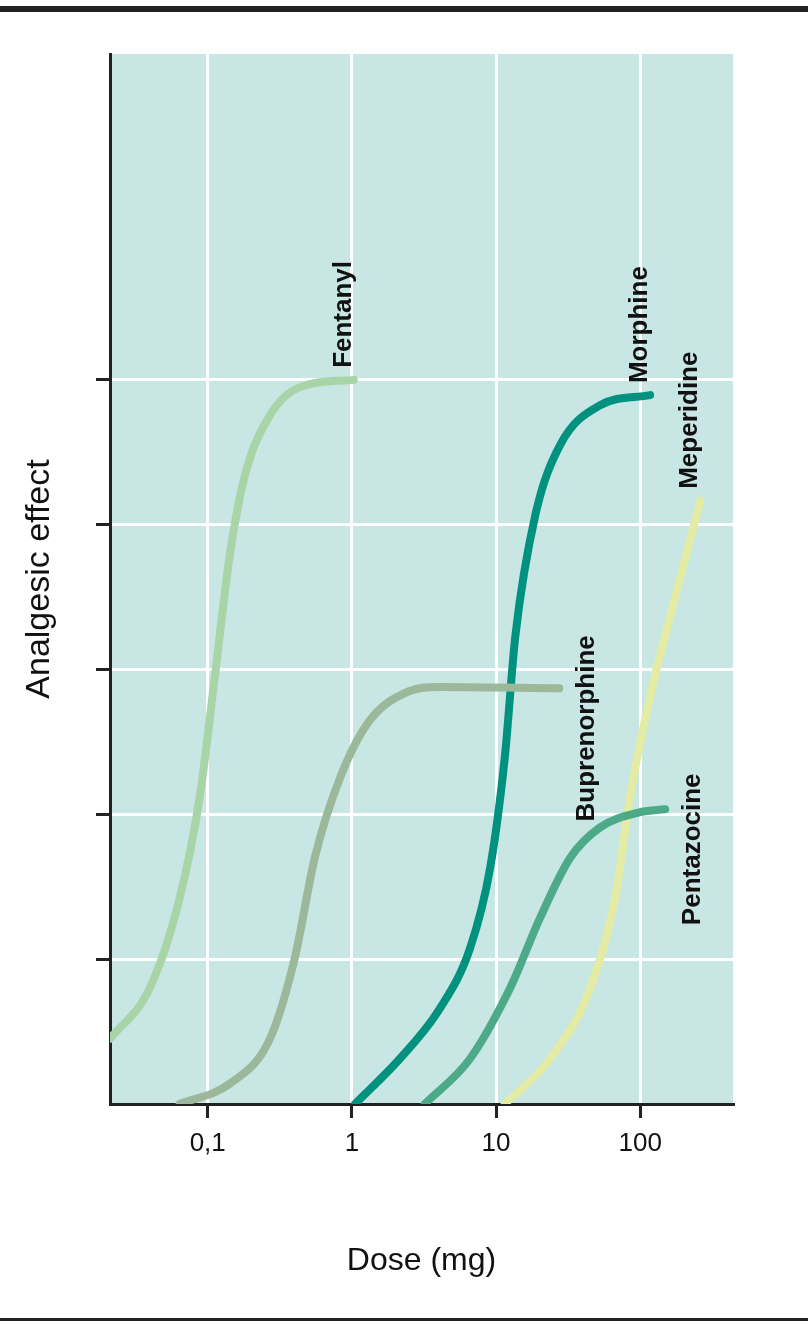 Image resolution: width=808 pixels, height=1326 pixels. Describe the element at coordinates (36, 578) in the screenshot. I see `y-axis-title: Analgesic effect` at that location.